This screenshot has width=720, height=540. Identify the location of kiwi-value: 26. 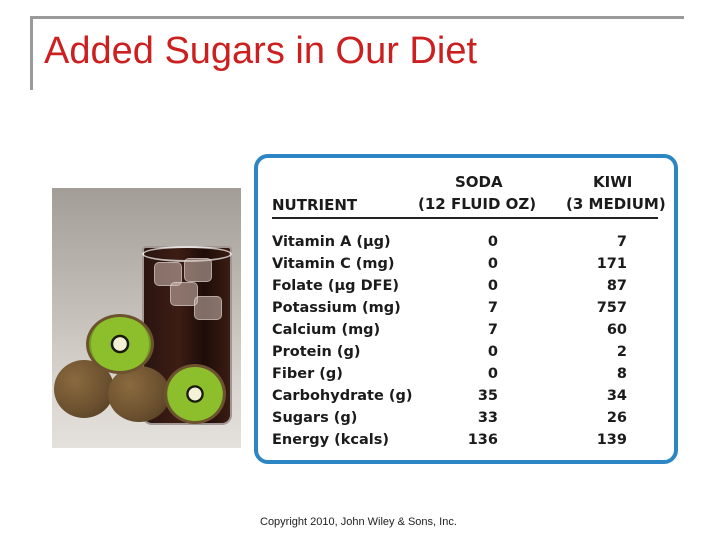
(616, 418).